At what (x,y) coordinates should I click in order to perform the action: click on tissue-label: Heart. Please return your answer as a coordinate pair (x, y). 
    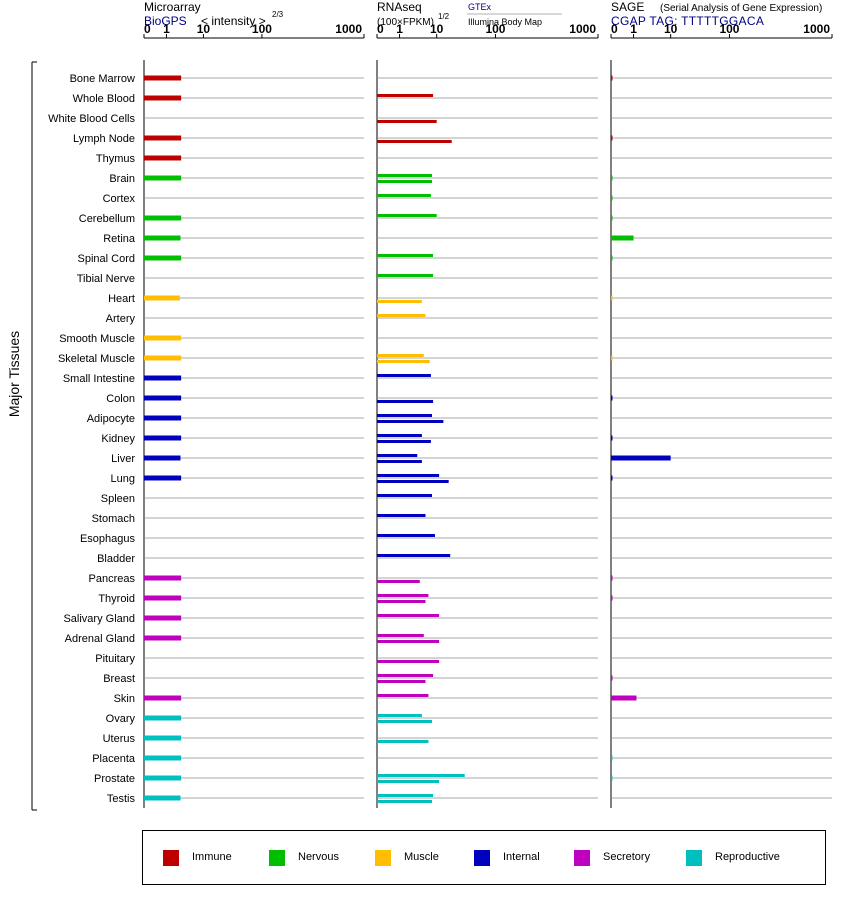
    Looking at the image, I should click on (121, 299).